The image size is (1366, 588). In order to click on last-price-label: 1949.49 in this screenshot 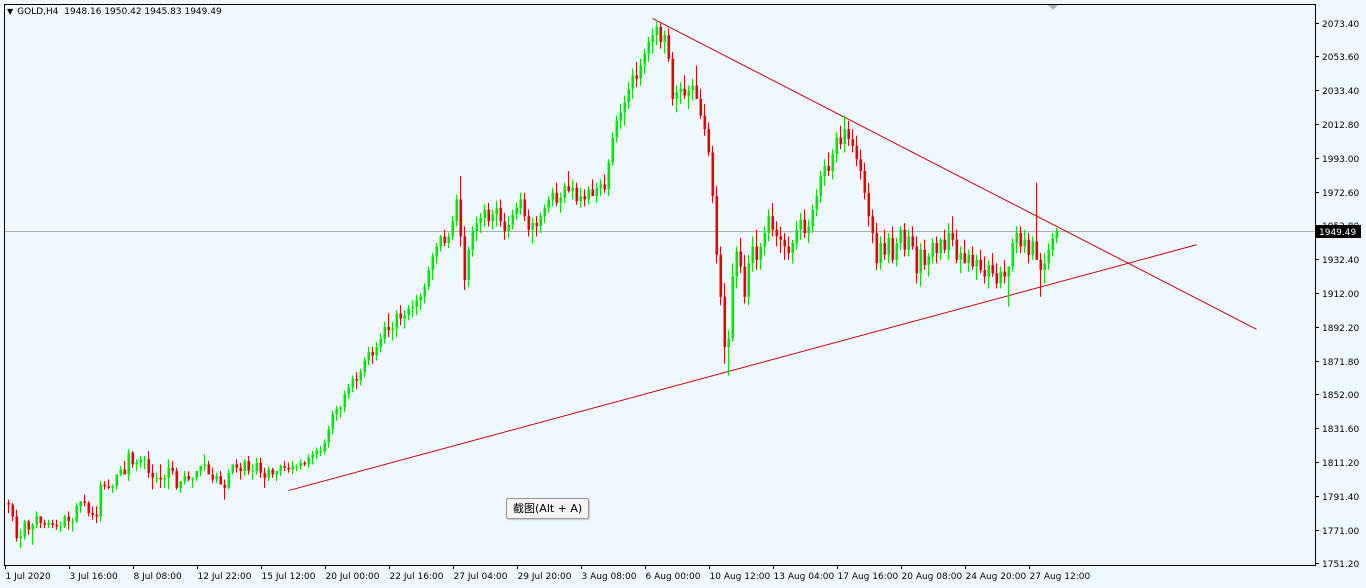, I will do `click(1337, 233)`.